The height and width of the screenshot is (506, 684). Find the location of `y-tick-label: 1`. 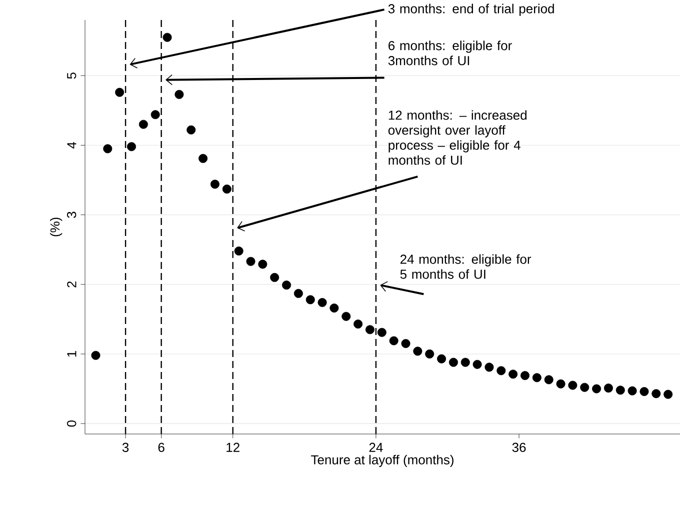

y-tick-label: 1 is located at coordinates (71, 353).